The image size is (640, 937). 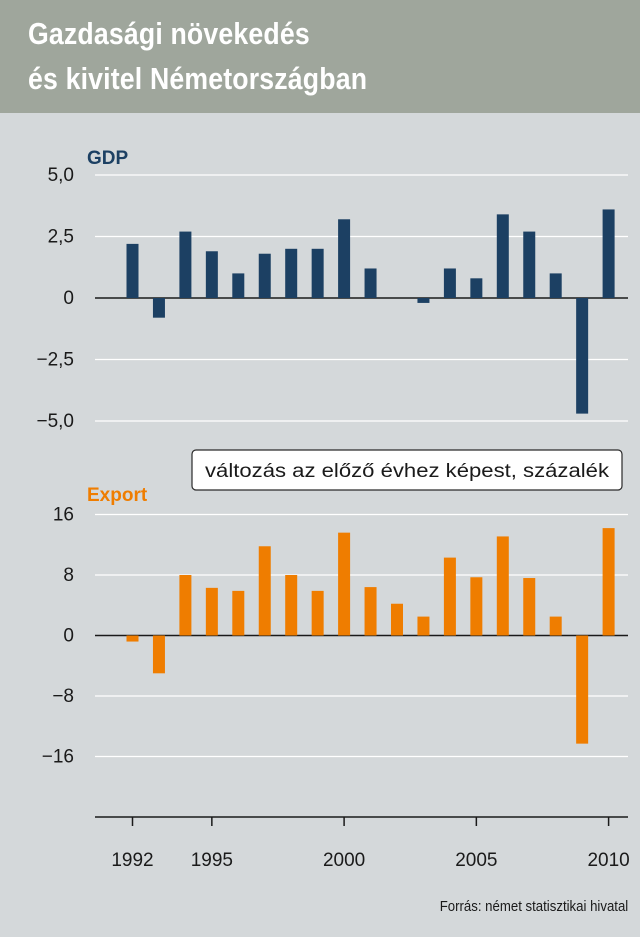 What do you see at coordinates (608, 860) in the screenshot?
I see `x-axis-tick-label: 2010` at bounding box center [608, 860].